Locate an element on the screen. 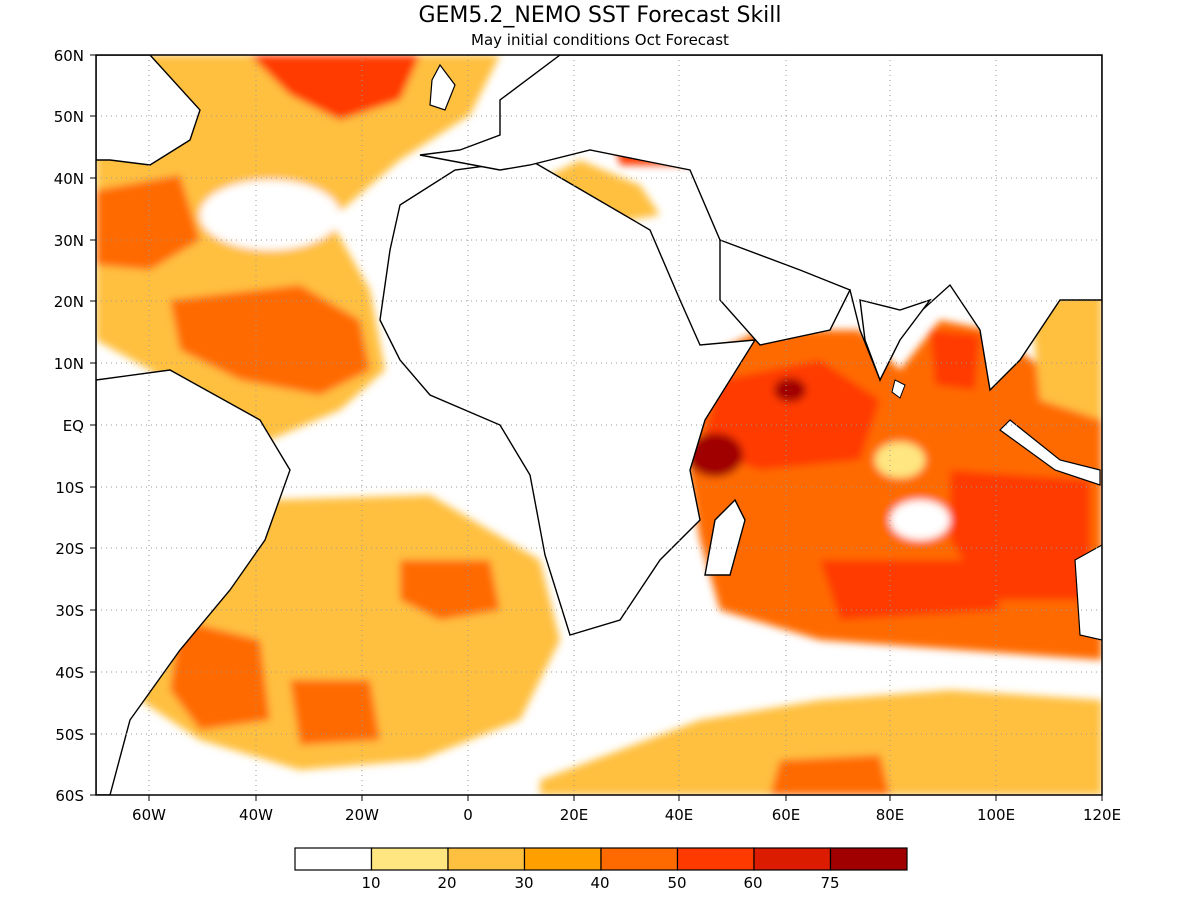 The height and width of the screenshot is (905, 1200). legend-label: 50 is located at coordinates (676, 883).